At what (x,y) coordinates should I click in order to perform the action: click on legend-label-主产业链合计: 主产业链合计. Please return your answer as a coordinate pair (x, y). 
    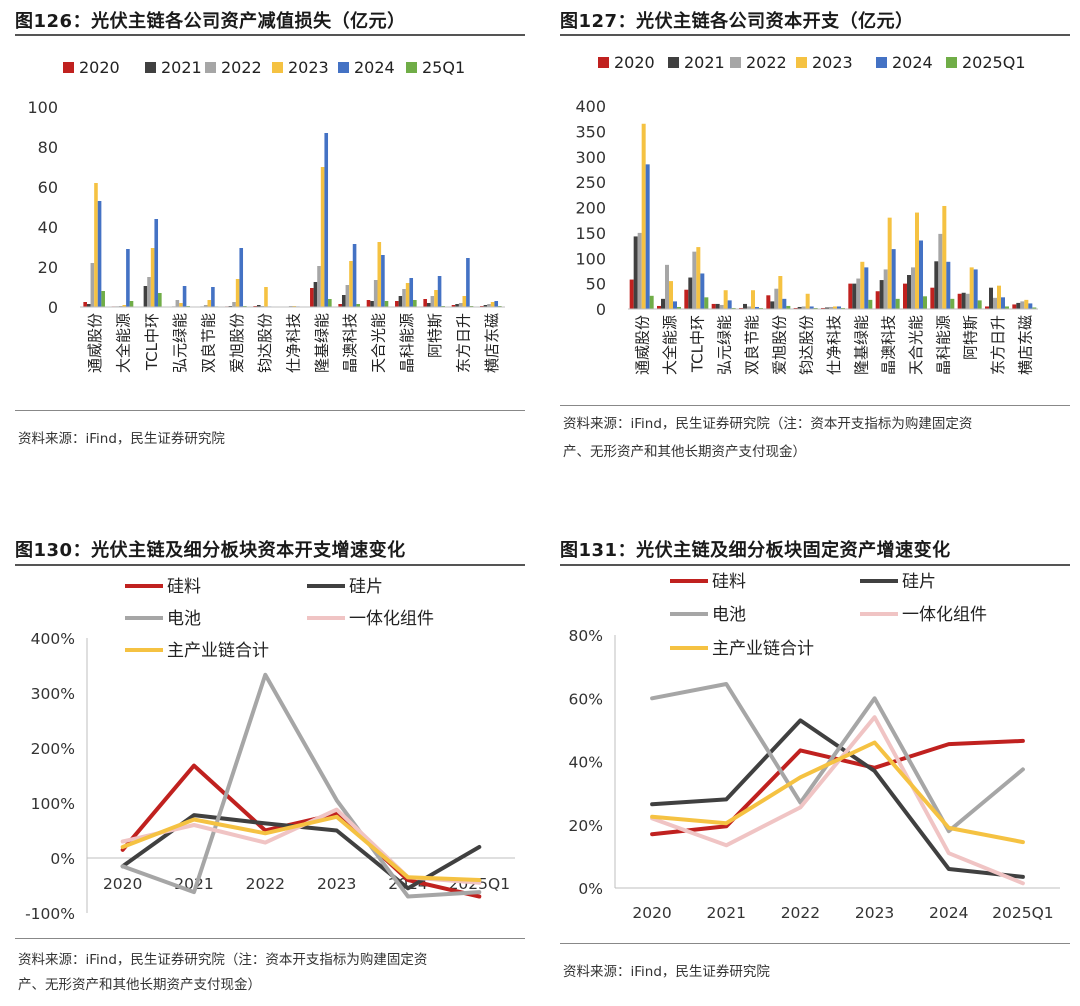
    Looking at the image, I should click on (763, 649).